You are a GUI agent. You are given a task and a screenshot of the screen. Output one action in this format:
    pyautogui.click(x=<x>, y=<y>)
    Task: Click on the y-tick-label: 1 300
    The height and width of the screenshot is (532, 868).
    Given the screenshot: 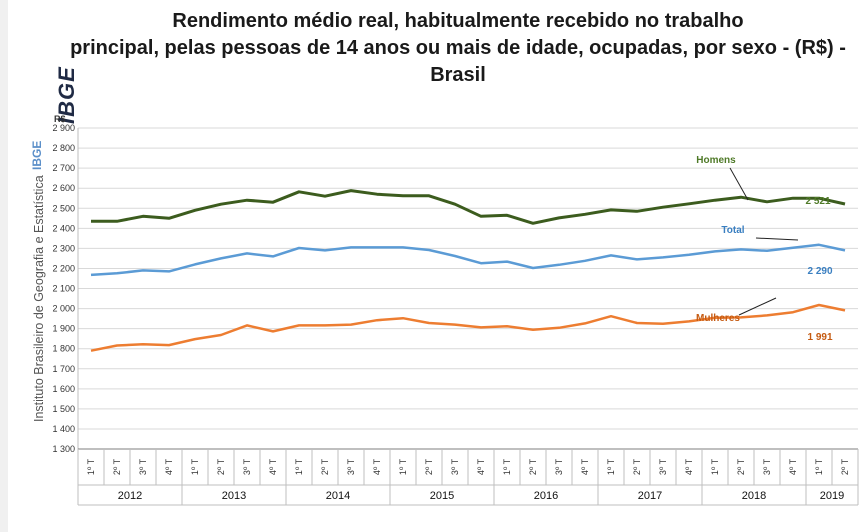 What is the action you would take?
    pyautogui.click(x=63, y=449)
    